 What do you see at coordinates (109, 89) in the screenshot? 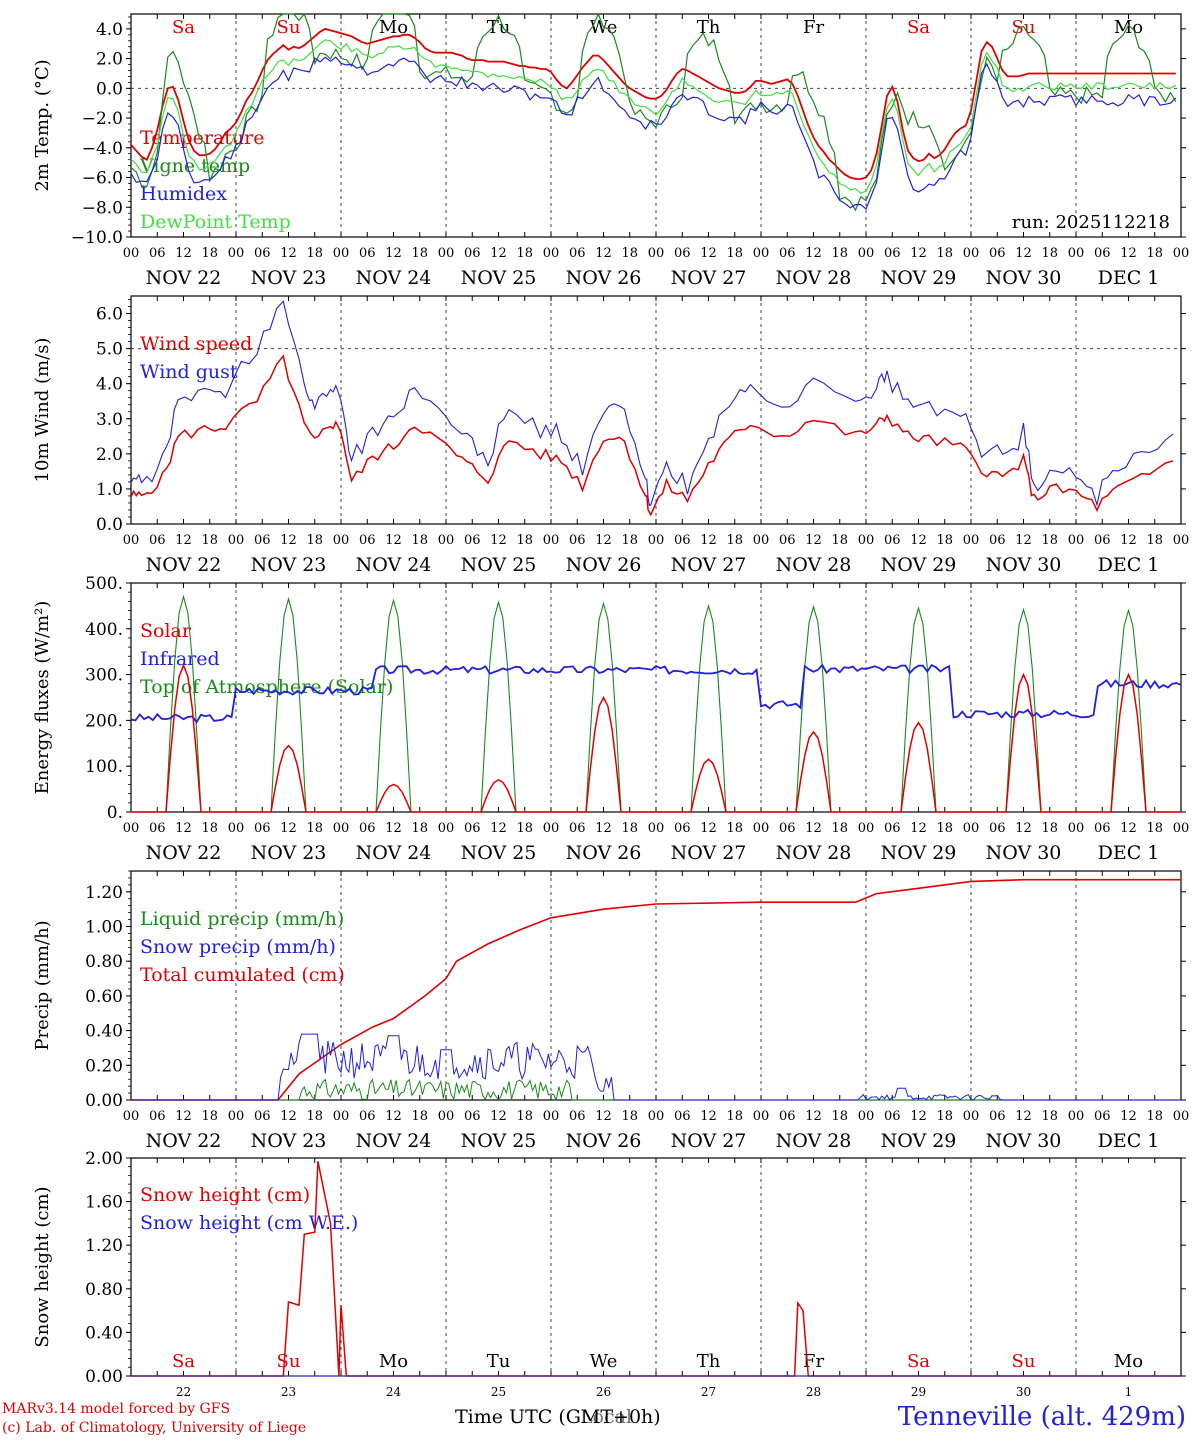
I see `temp-ytick-label: 0.0` at bounding box center [109, 89].